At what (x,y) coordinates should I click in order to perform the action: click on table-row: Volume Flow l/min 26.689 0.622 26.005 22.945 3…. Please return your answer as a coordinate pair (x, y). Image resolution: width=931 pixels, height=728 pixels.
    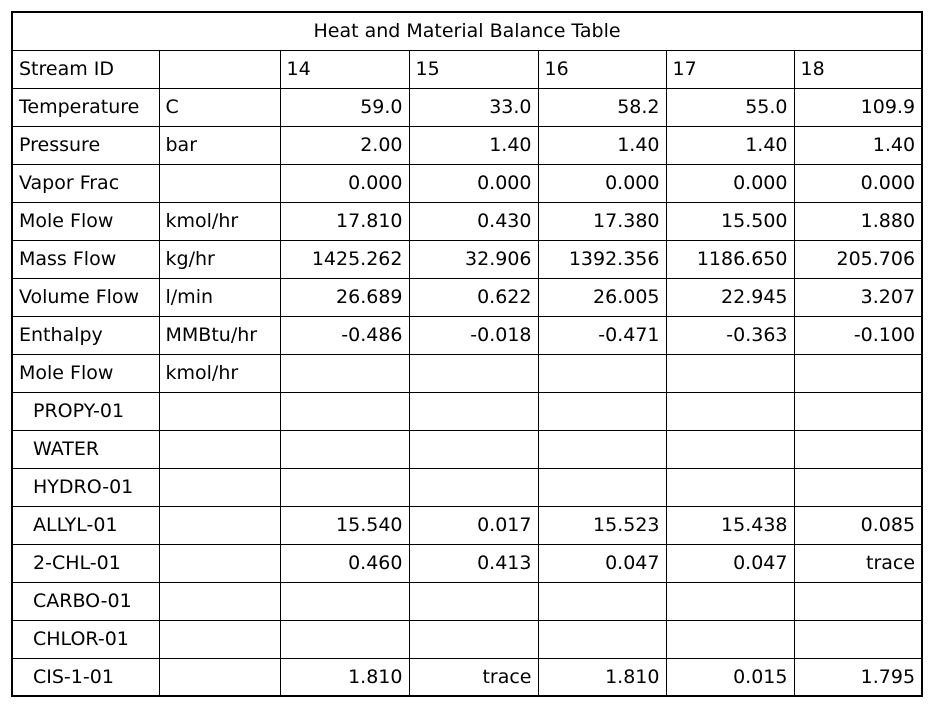
    Looking at the image, I should click on (467, 297).